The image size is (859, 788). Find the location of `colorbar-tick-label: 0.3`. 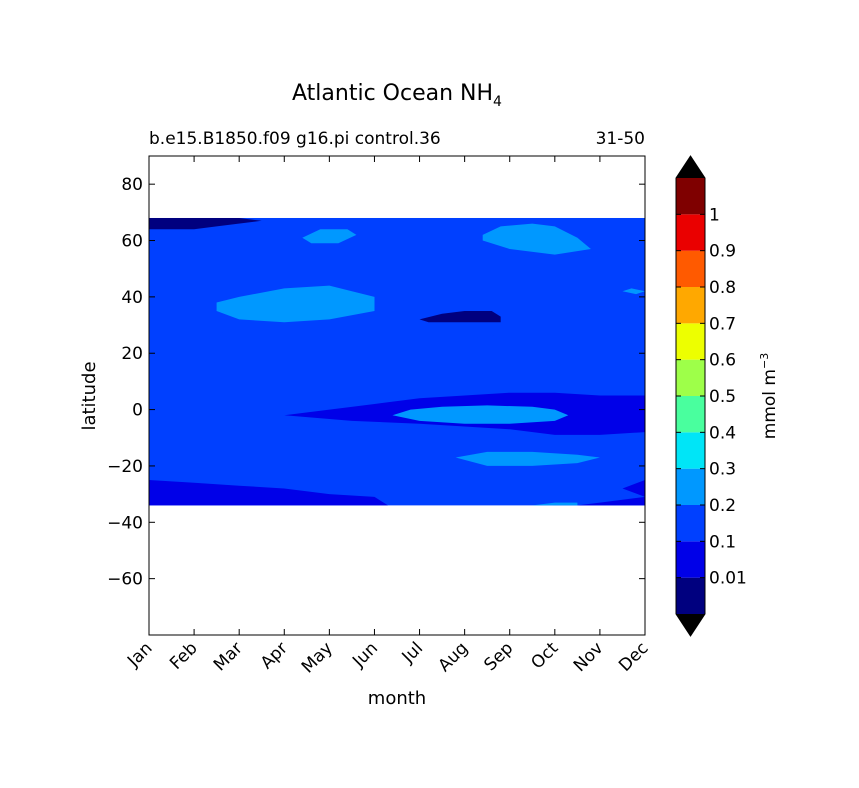

colorbar-tick-label: 0.3 is located at coordinates (722, 470).